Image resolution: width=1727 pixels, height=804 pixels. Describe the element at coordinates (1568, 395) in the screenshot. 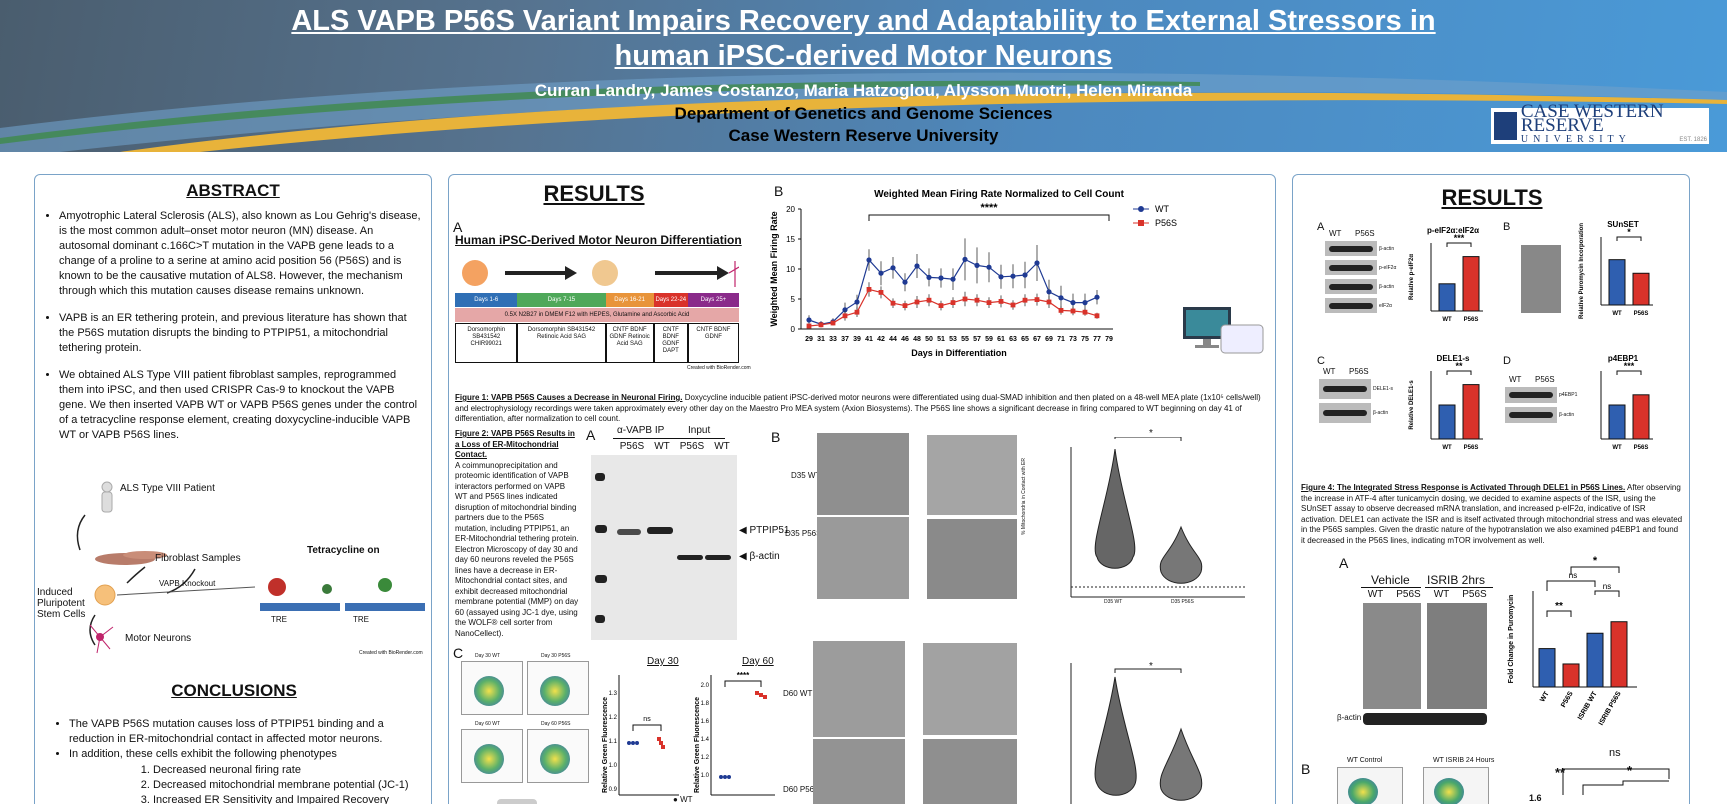

I see `blot-band-label: p4EBP1` at that location.